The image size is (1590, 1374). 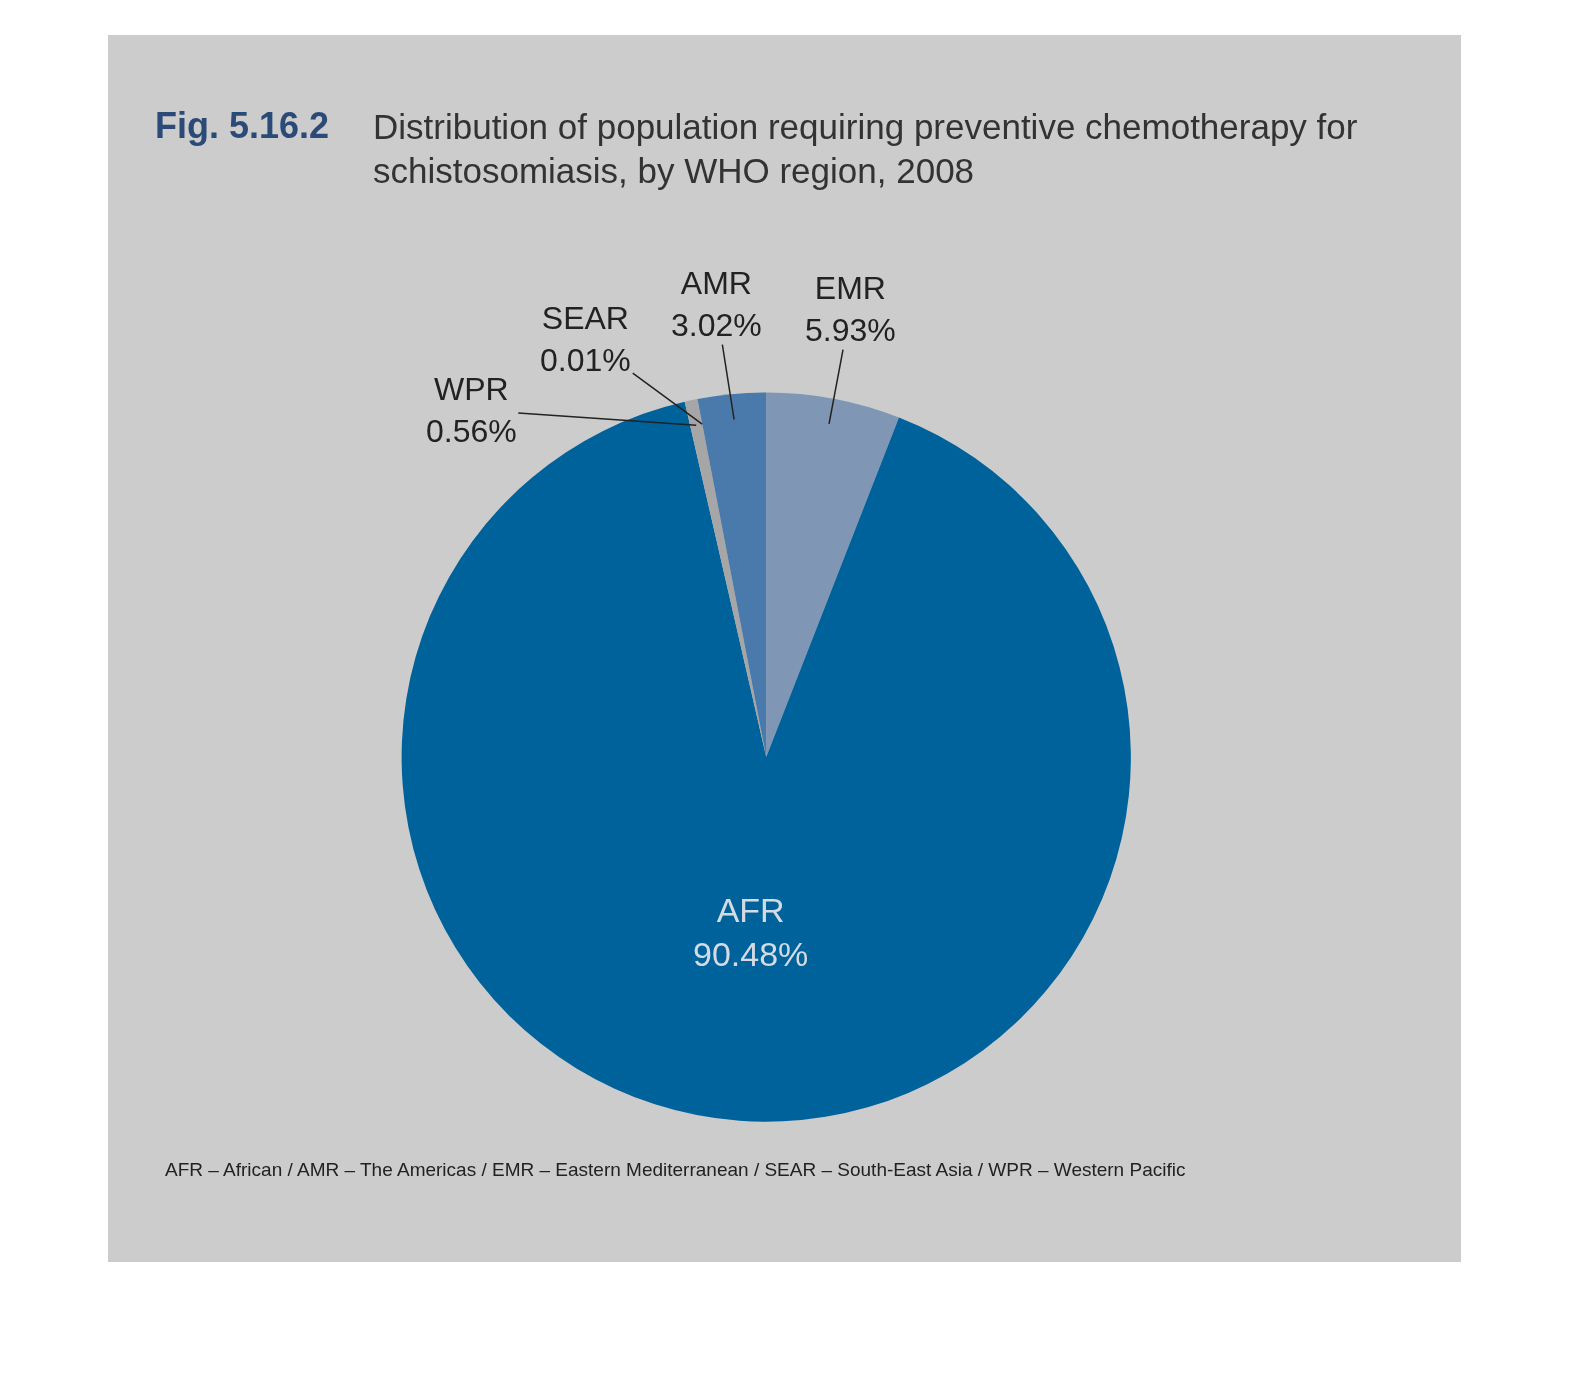 I want to click on slice-label: WPR, so click(x=471, y=389).